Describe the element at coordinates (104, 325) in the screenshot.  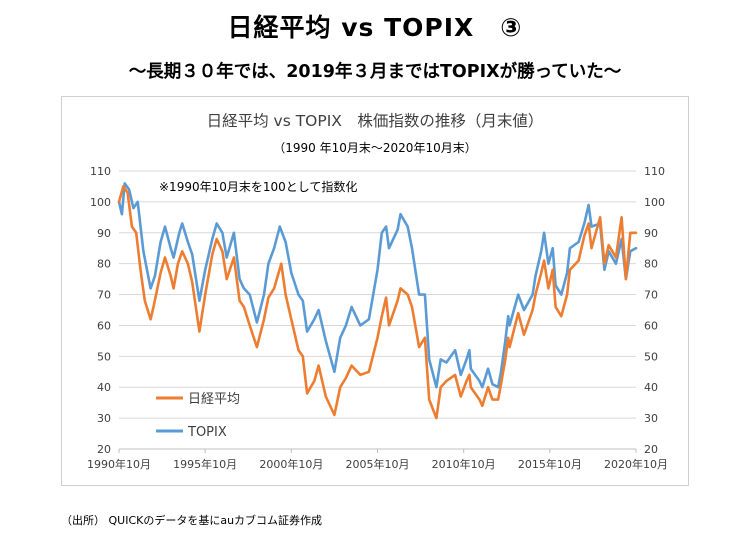
I see `y-tick-label-left: 60` at that location.